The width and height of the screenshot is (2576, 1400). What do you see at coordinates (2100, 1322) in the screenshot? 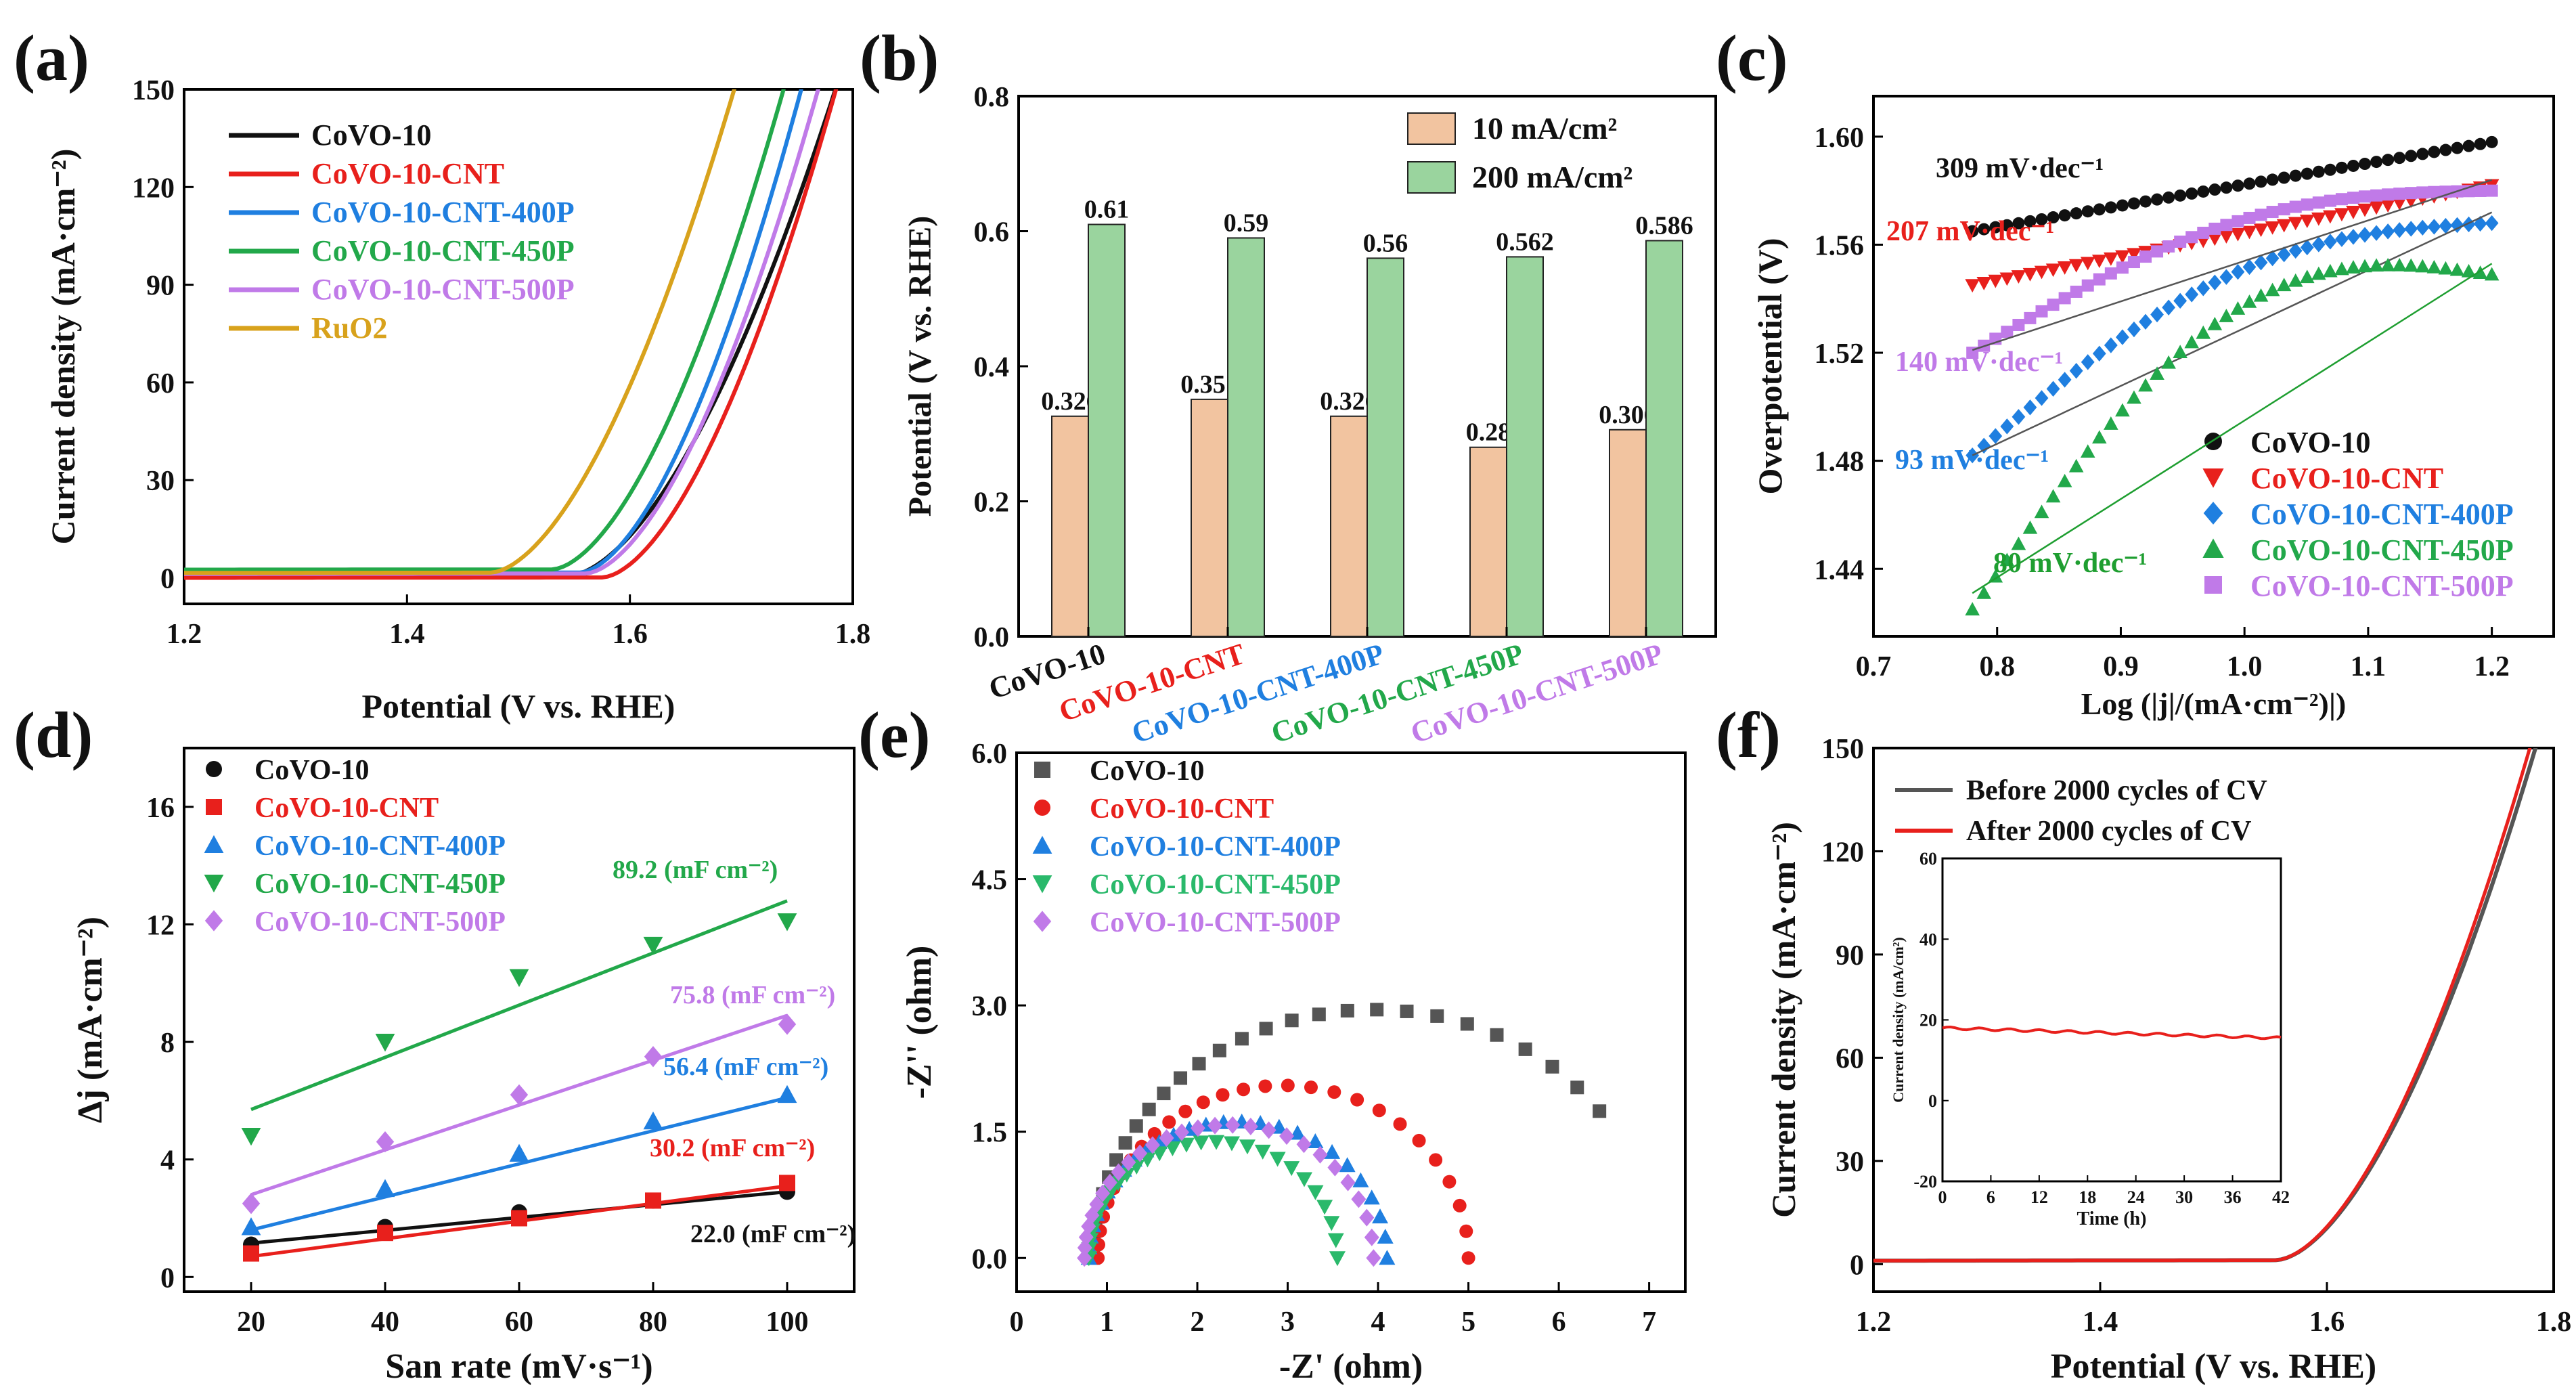
I see `x-tick-label: 1.4` at bounding box center [2100, 1322].